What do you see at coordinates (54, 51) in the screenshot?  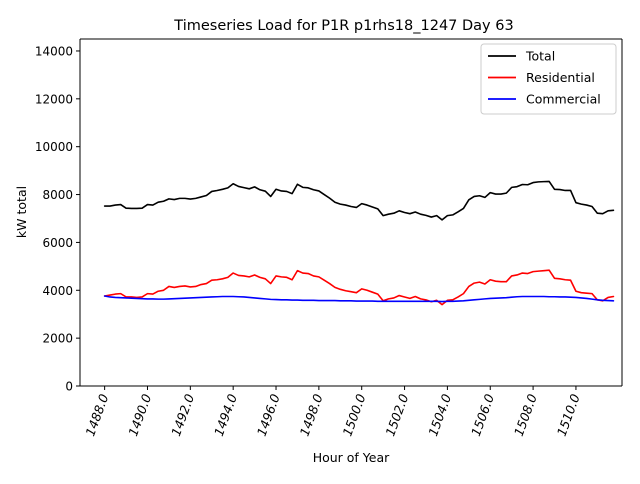 I see `y-tick-label: 14000` at bounding box center [54, 51].